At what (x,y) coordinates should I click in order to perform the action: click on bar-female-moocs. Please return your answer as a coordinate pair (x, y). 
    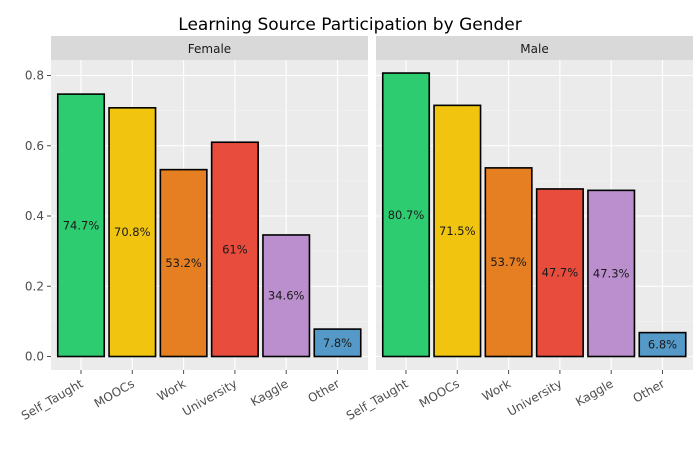
    Looking at the image, I should click on (132, 232).